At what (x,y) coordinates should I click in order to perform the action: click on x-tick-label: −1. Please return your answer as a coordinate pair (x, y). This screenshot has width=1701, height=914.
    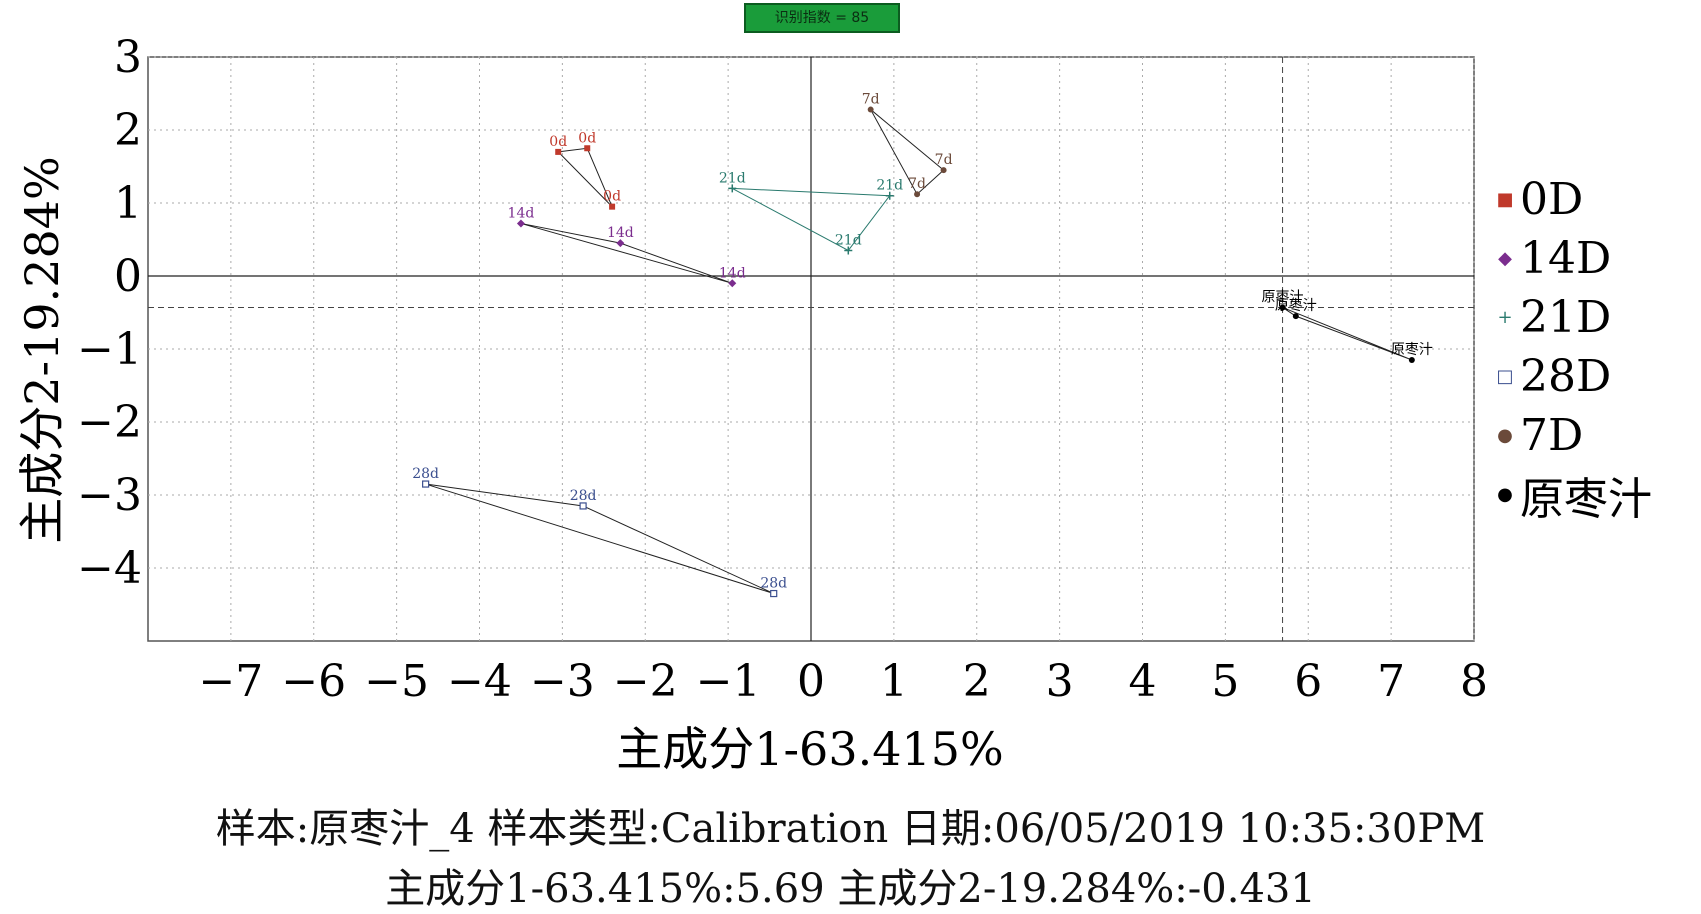
    Looking at the image, I should click on (728, 681).